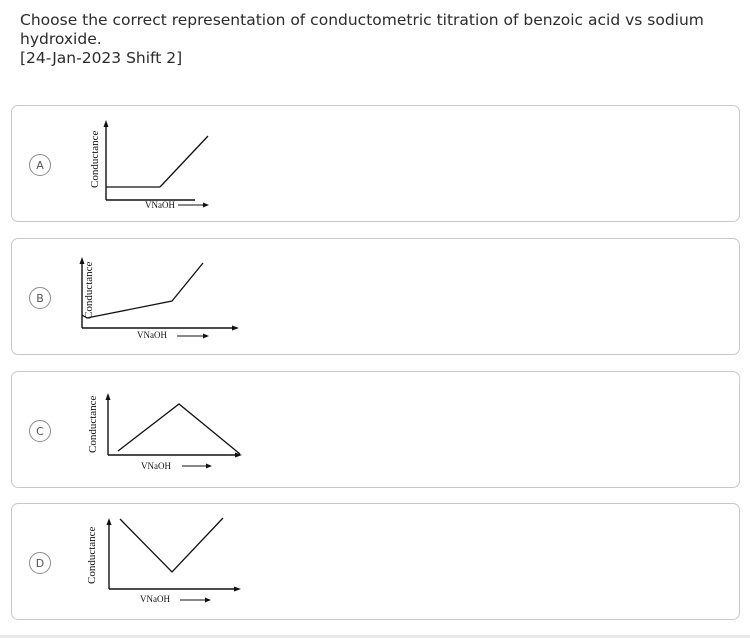  Describe the element at coordinates (375, 636) in the screenshot. I see `page-bottom-edge` at that location.